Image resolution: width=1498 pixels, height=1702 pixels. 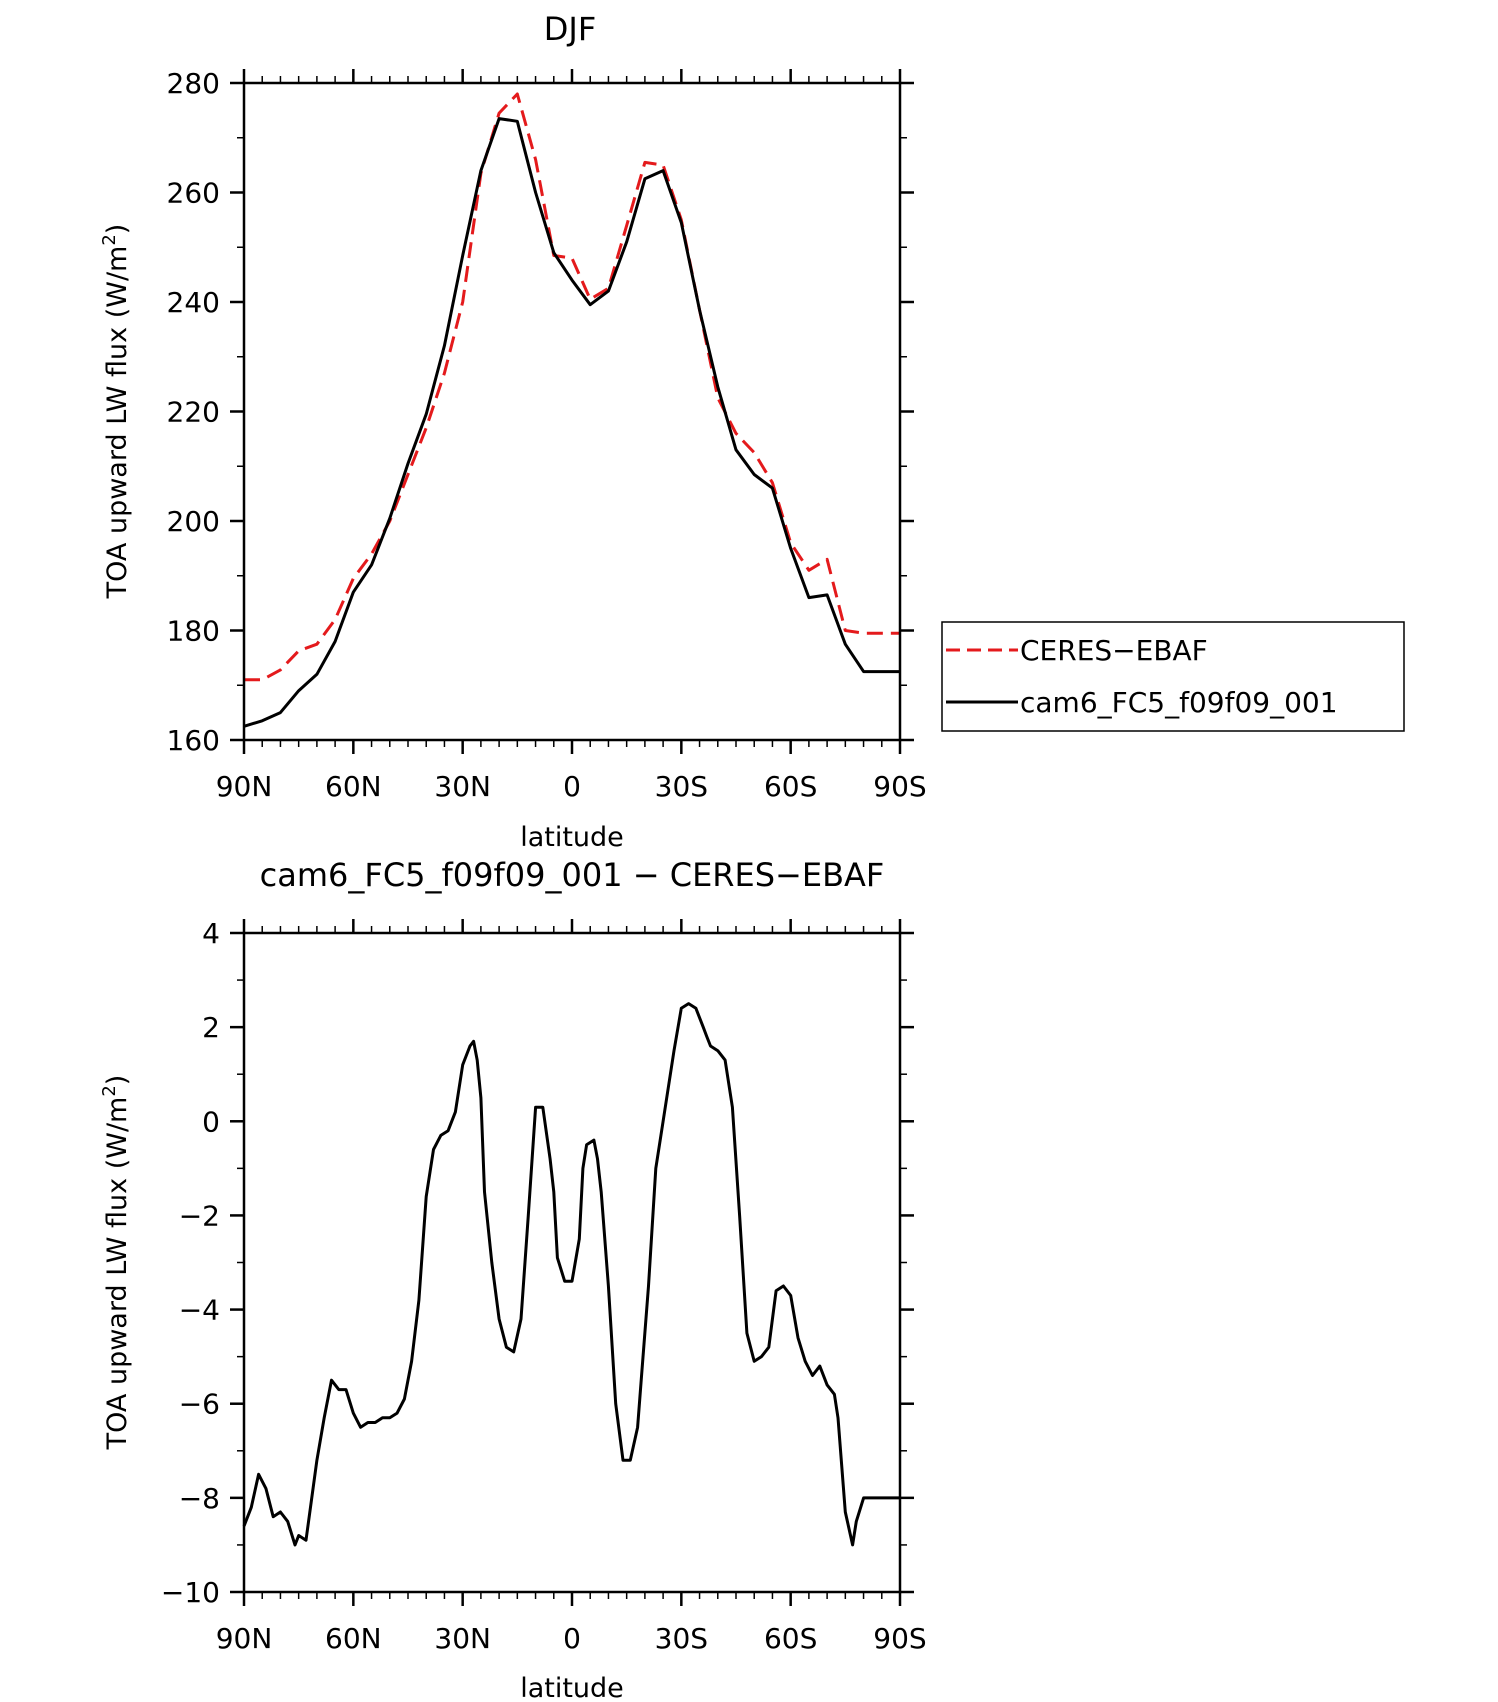 I want to click on y-tick-label-top: 220, so click(x=193, y=412).